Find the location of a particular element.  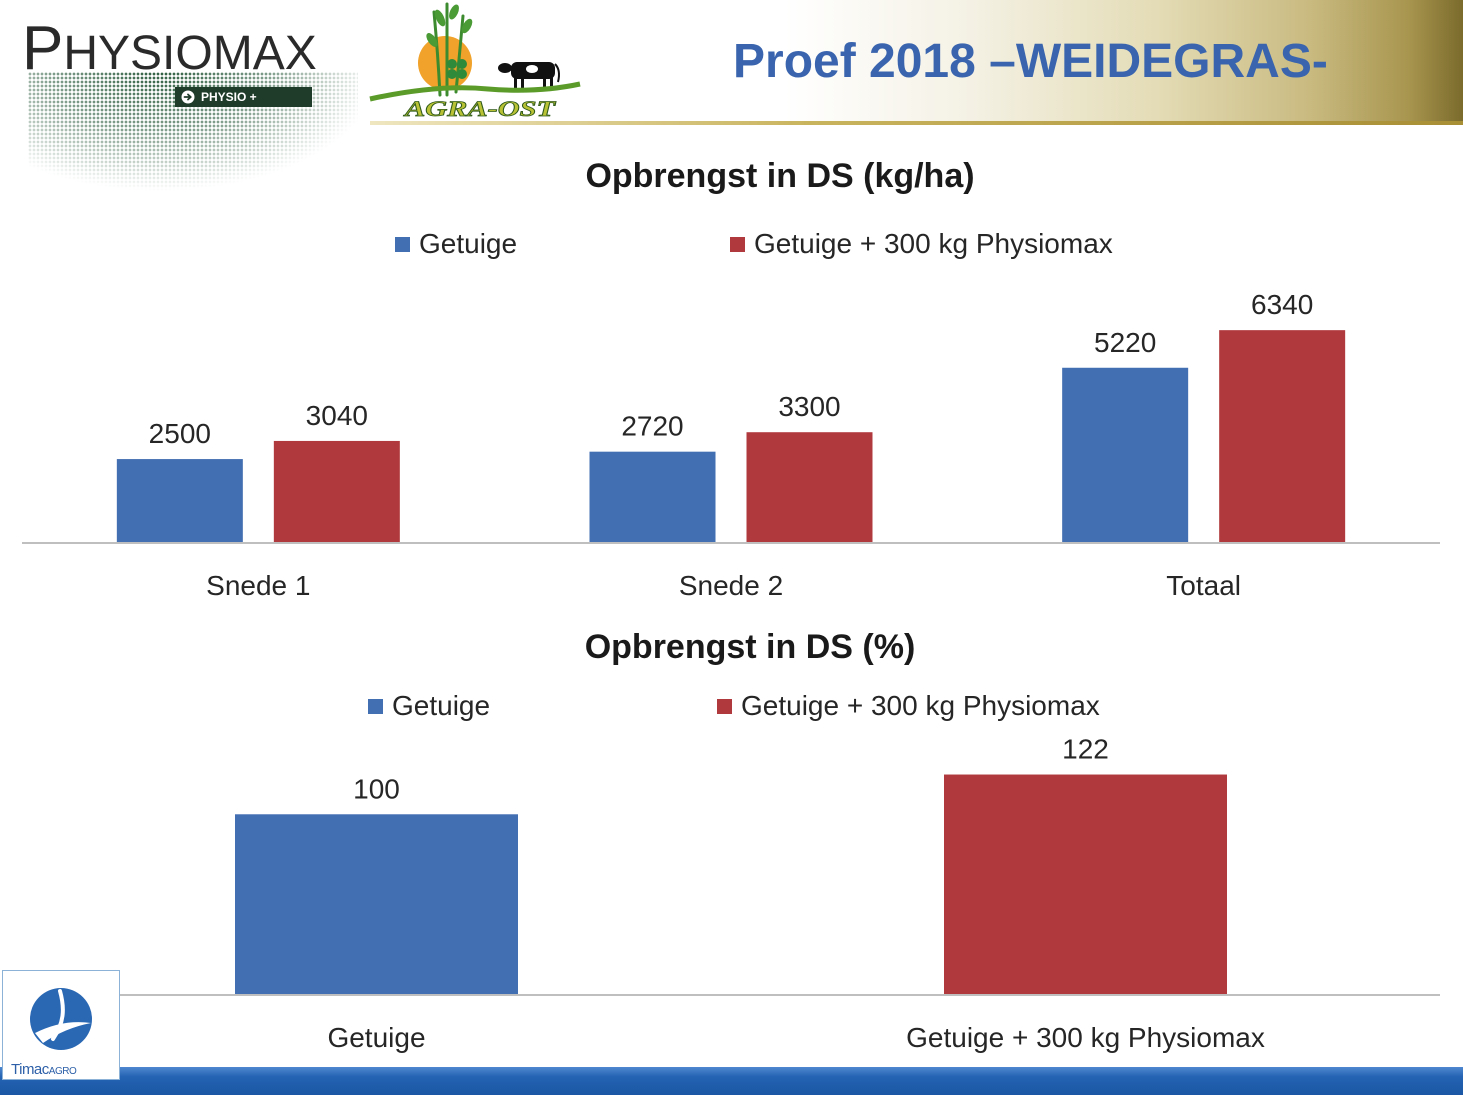

category-label: Getuige + 300 kg Physiomax is located at coordinates (1085, 1037).